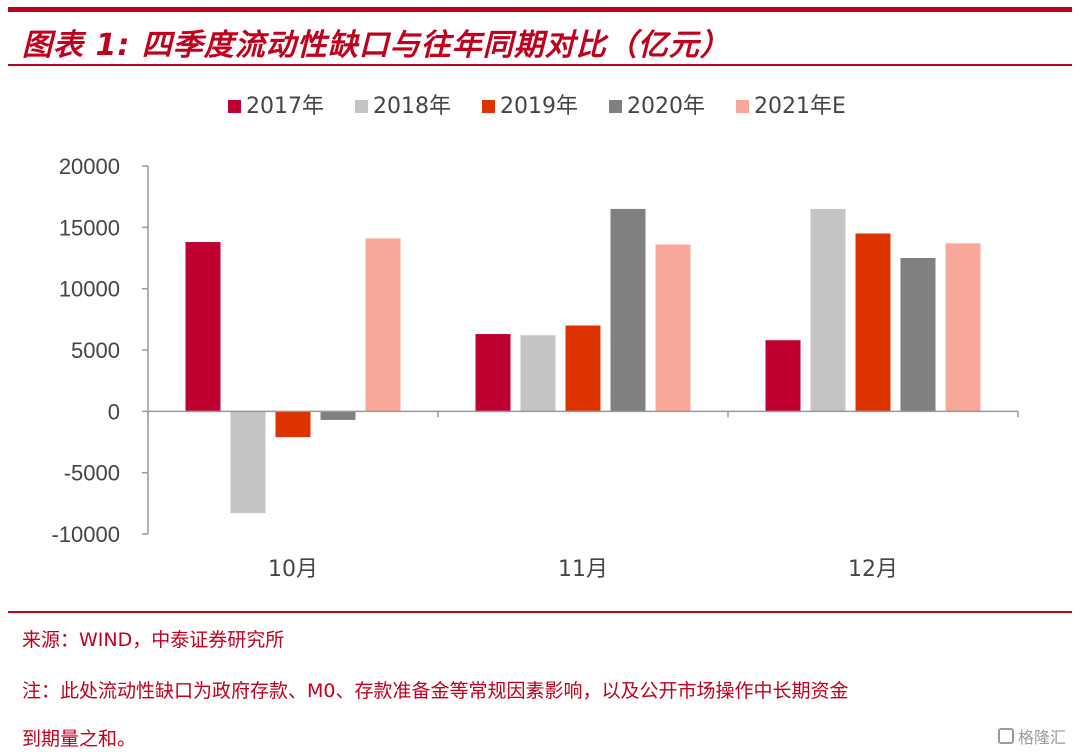 Image resolution: width=1080 pixels, height=756 pixels. I want to click on source-note: 来源：WIND，中泰证券研究所, so click(153, 640).